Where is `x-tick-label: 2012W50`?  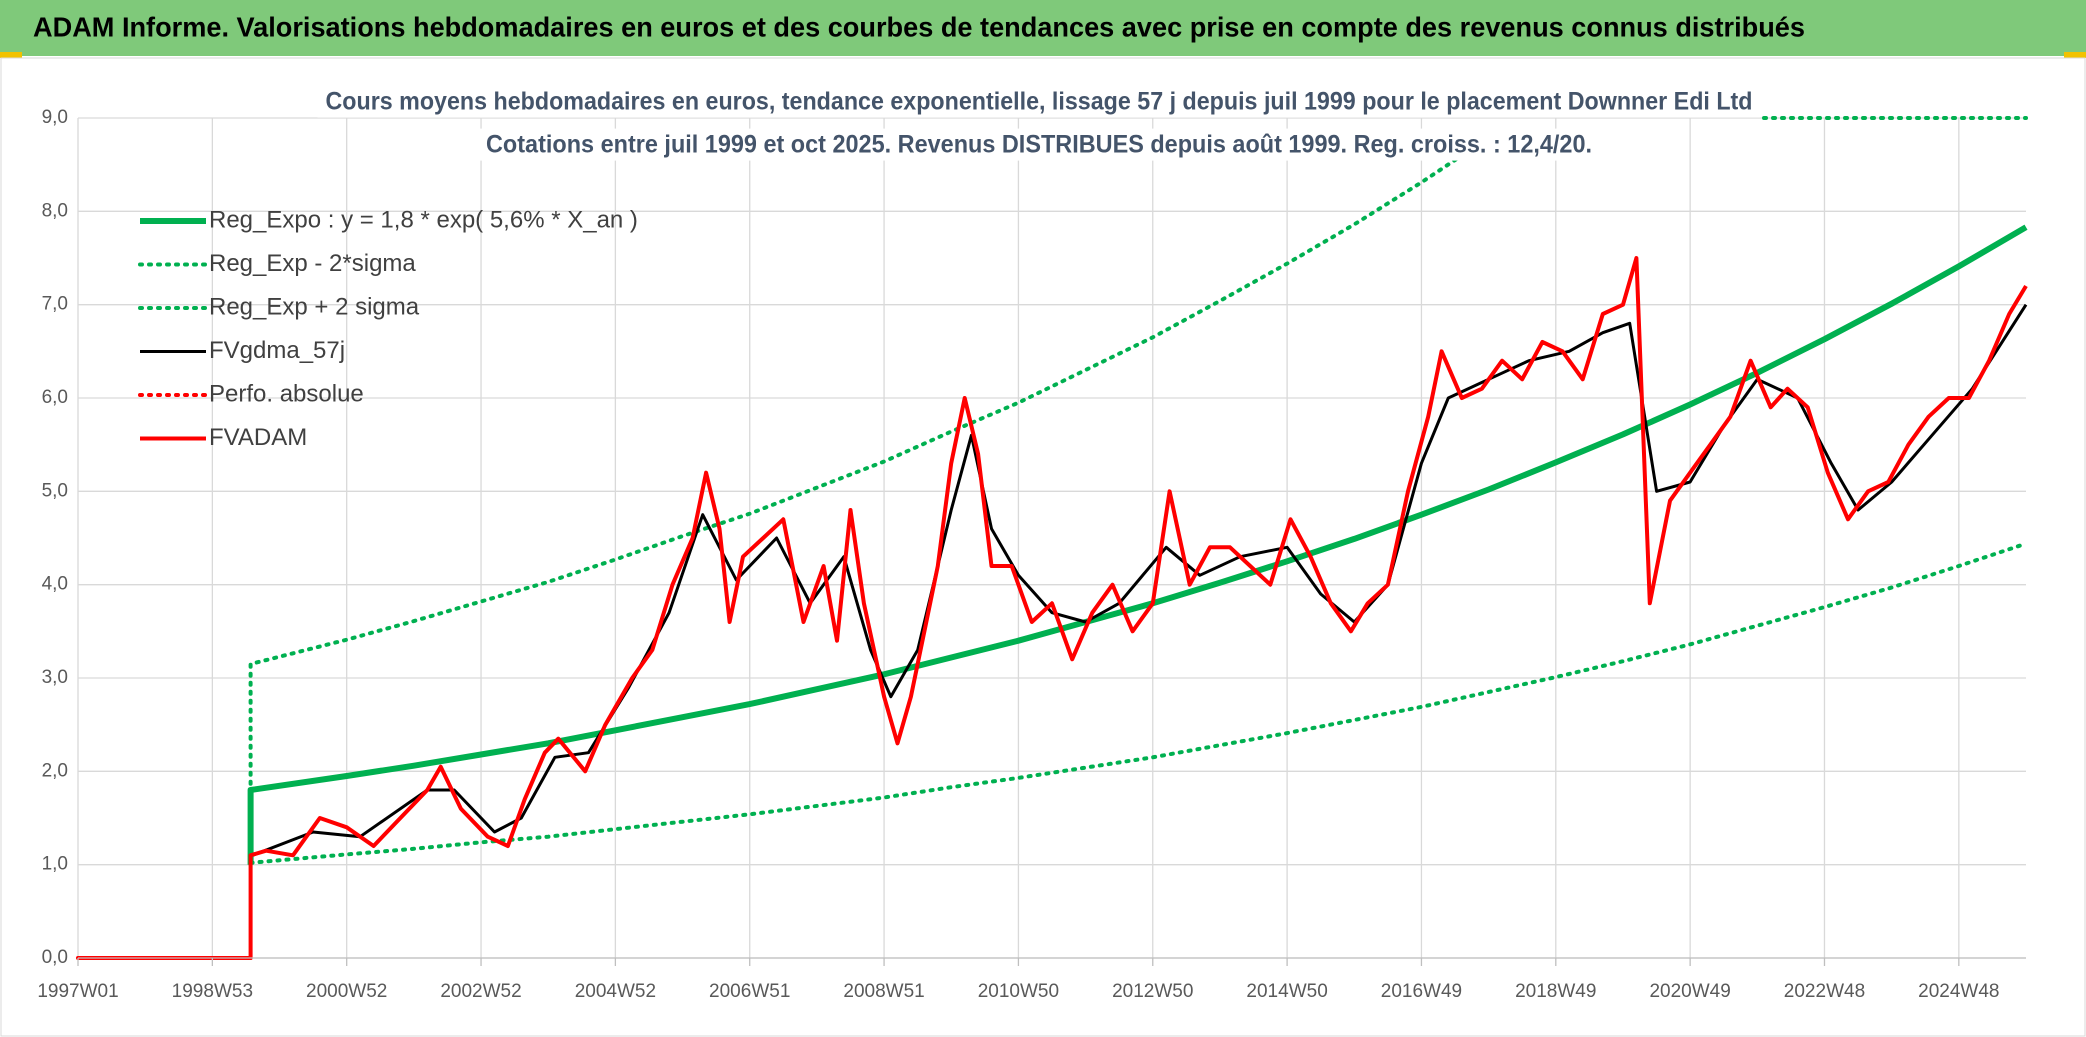 x-tick-label: 2012W50 is located at coordinates (1152, 991).